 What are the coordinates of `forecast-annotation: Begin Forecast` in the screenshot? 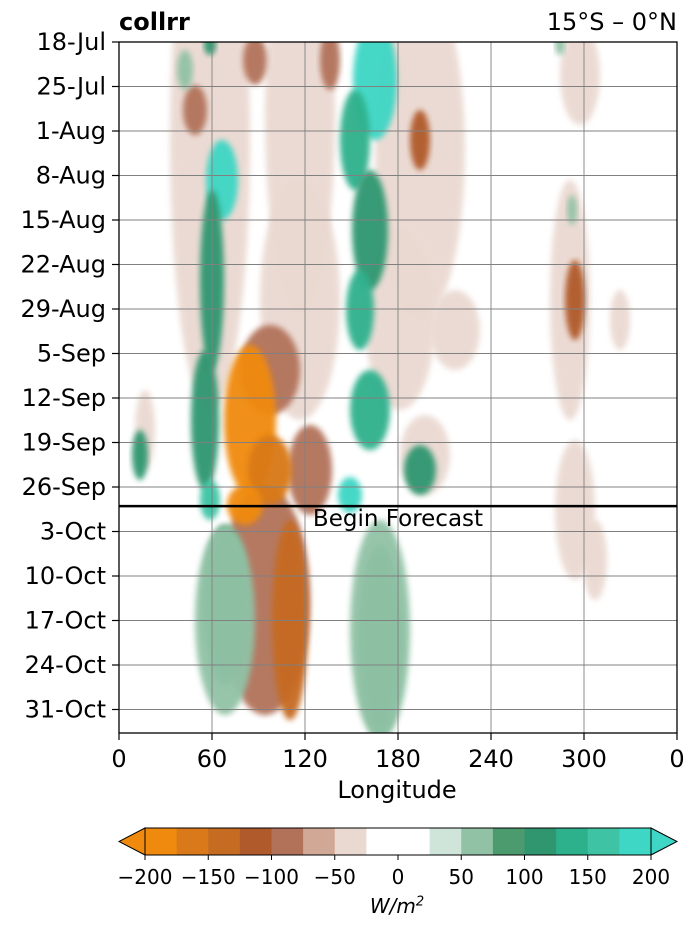 It's located at (398, 519).